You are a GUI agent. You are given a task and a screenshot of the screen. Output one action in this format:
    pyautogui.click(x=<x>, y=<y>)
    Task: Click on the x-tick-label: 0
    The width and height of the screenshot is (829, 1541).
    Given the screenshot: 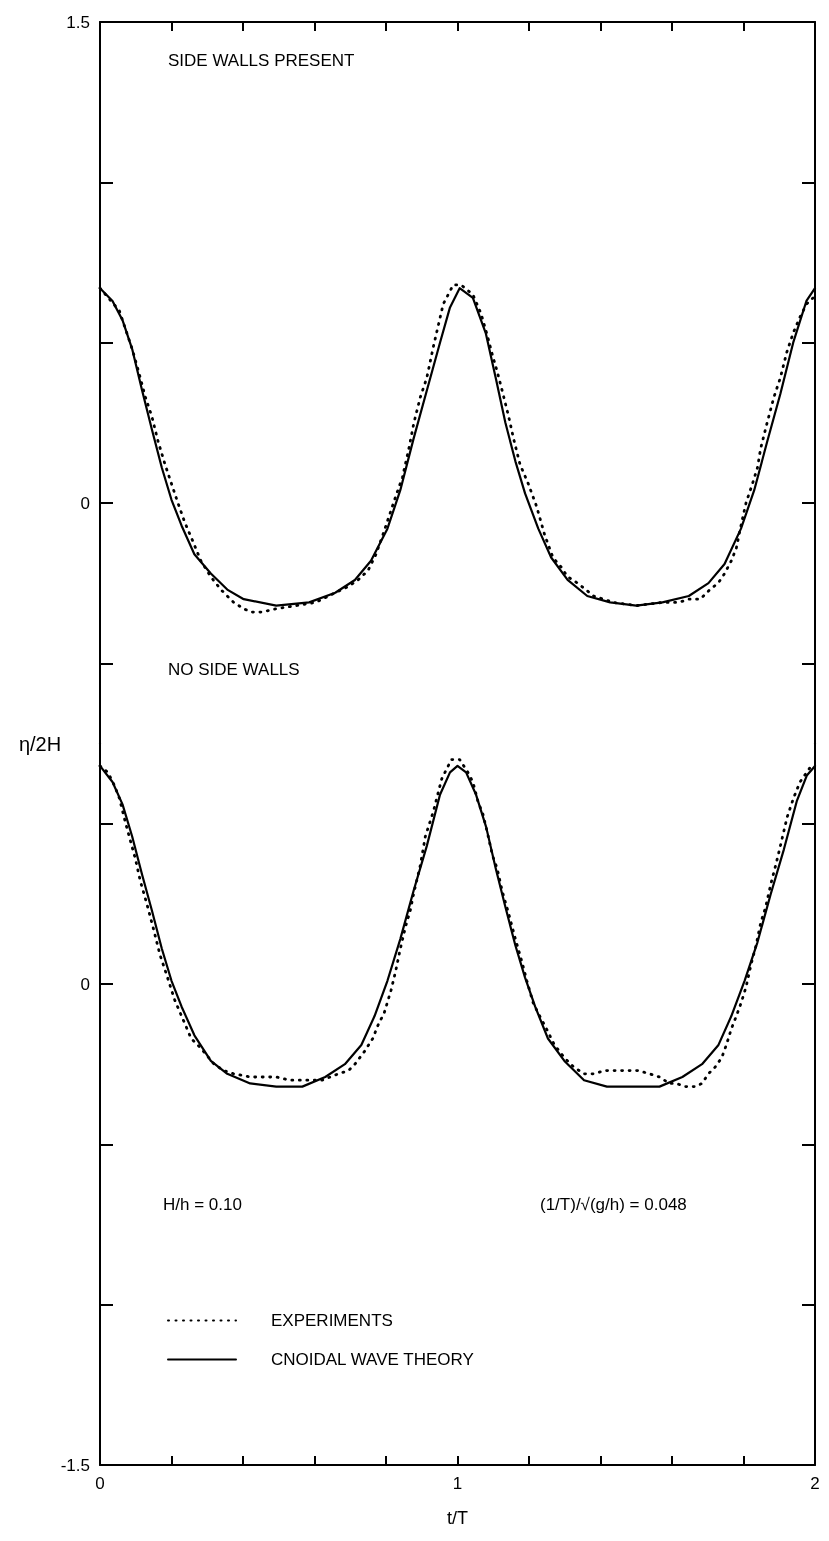 What is the action you would take?
    pyautogui.click(x=100, y=1483)
    